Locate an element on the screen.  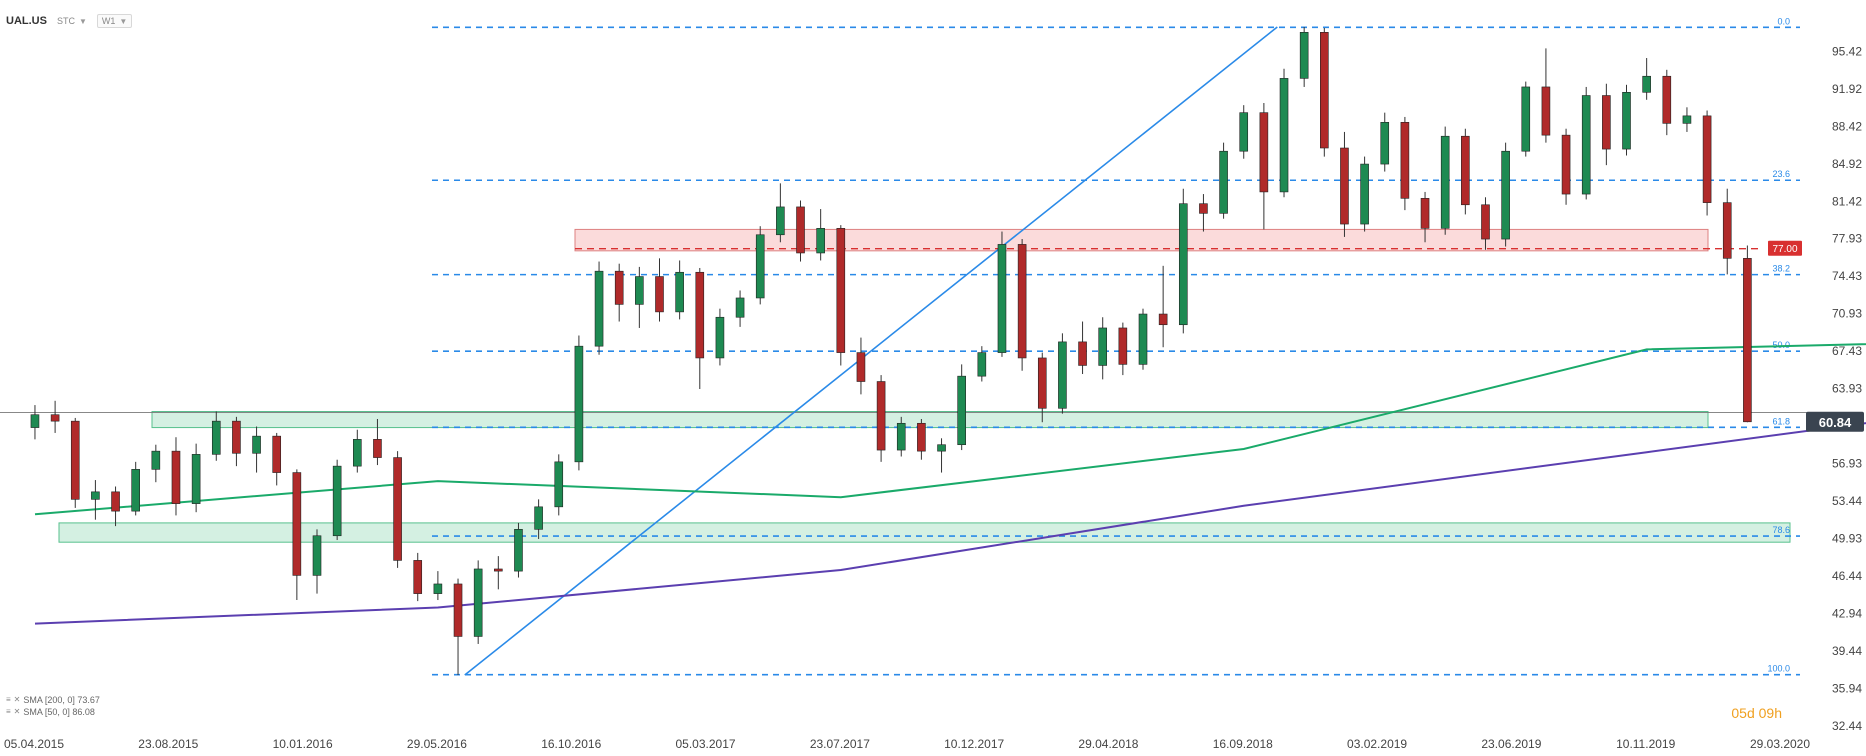
key-level-tag is located at coordinates (1785, 248).